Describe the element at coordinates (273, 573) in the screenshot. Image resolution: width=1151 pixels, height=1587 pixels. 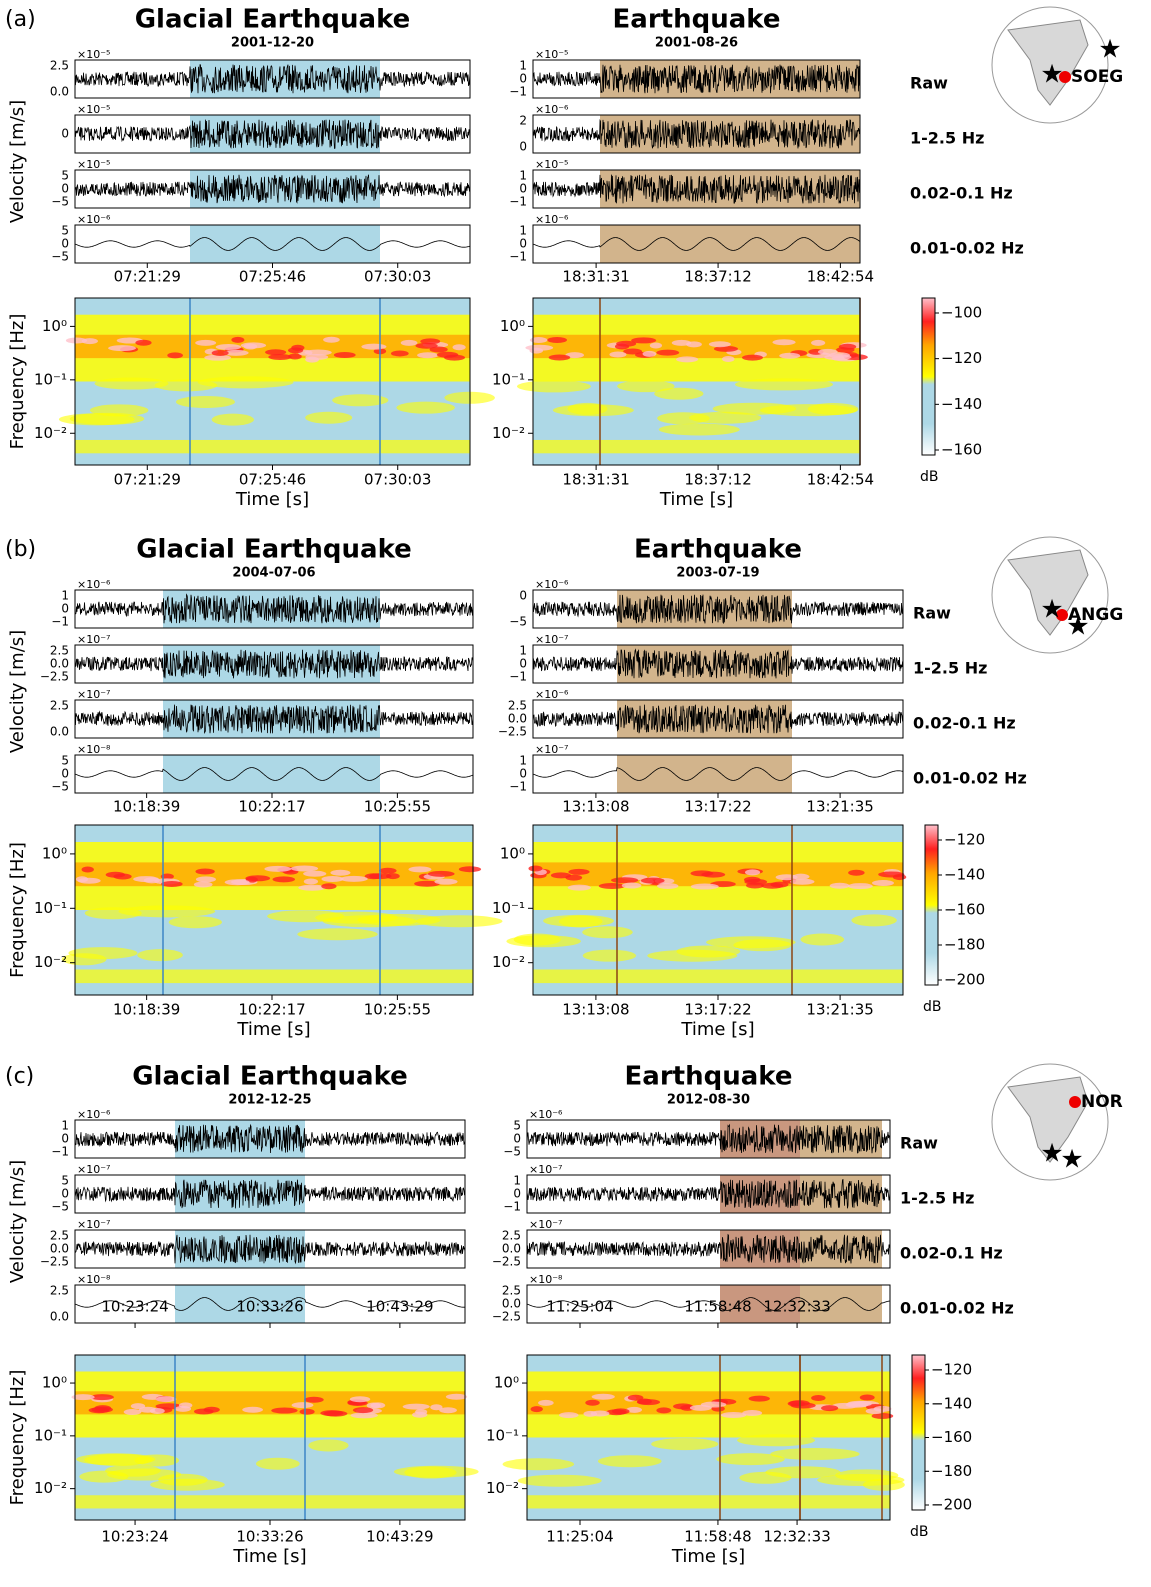
I see `column-date: 2004-07-06` at that location.